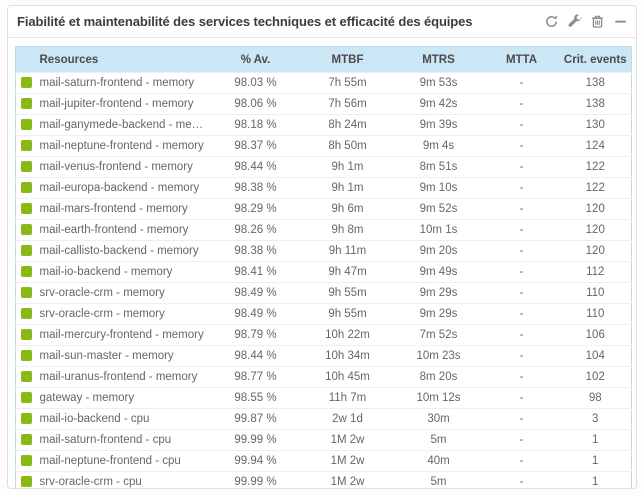 The image size is (644, 494). Describe the element at coordinates (595, 398) in the screenshot. I see `crit-events-value: 98` at that location.